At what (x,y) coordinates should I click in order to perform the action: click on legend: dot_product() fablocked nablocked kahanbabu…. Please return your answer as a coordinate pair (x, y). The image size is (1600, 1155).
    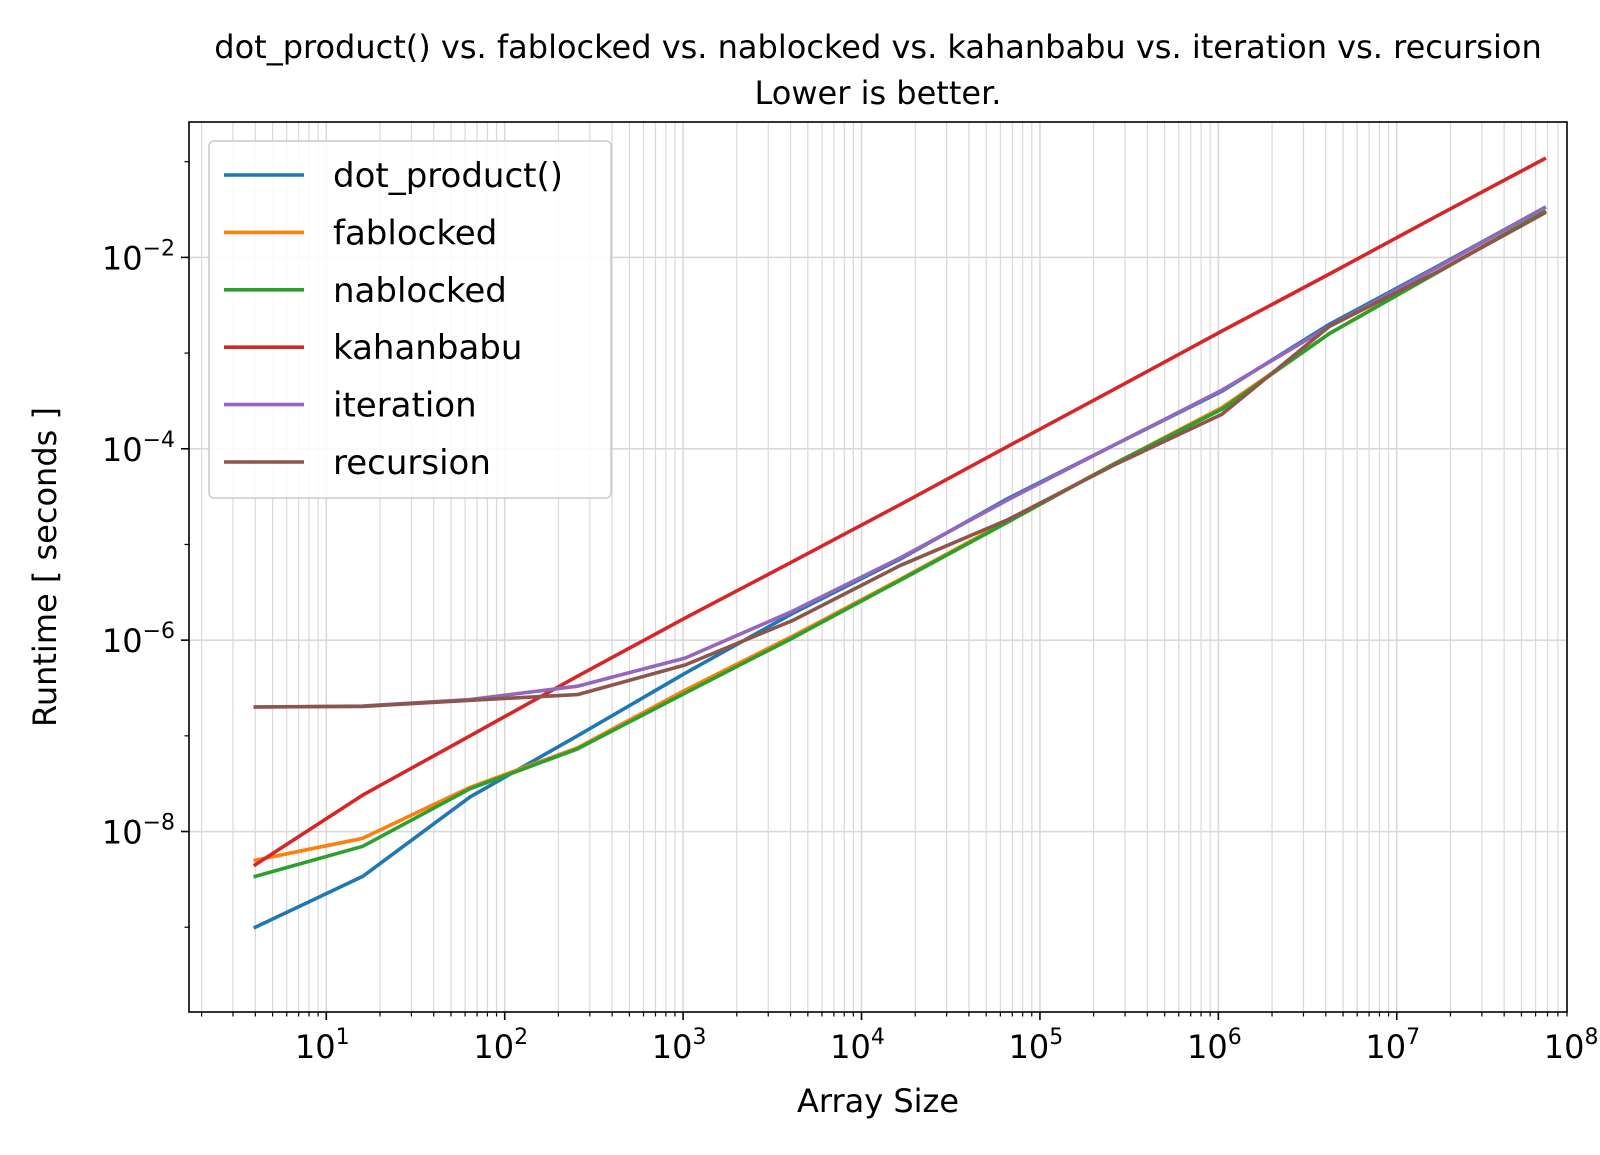
    Looking at the image, I should click on (410, 319).